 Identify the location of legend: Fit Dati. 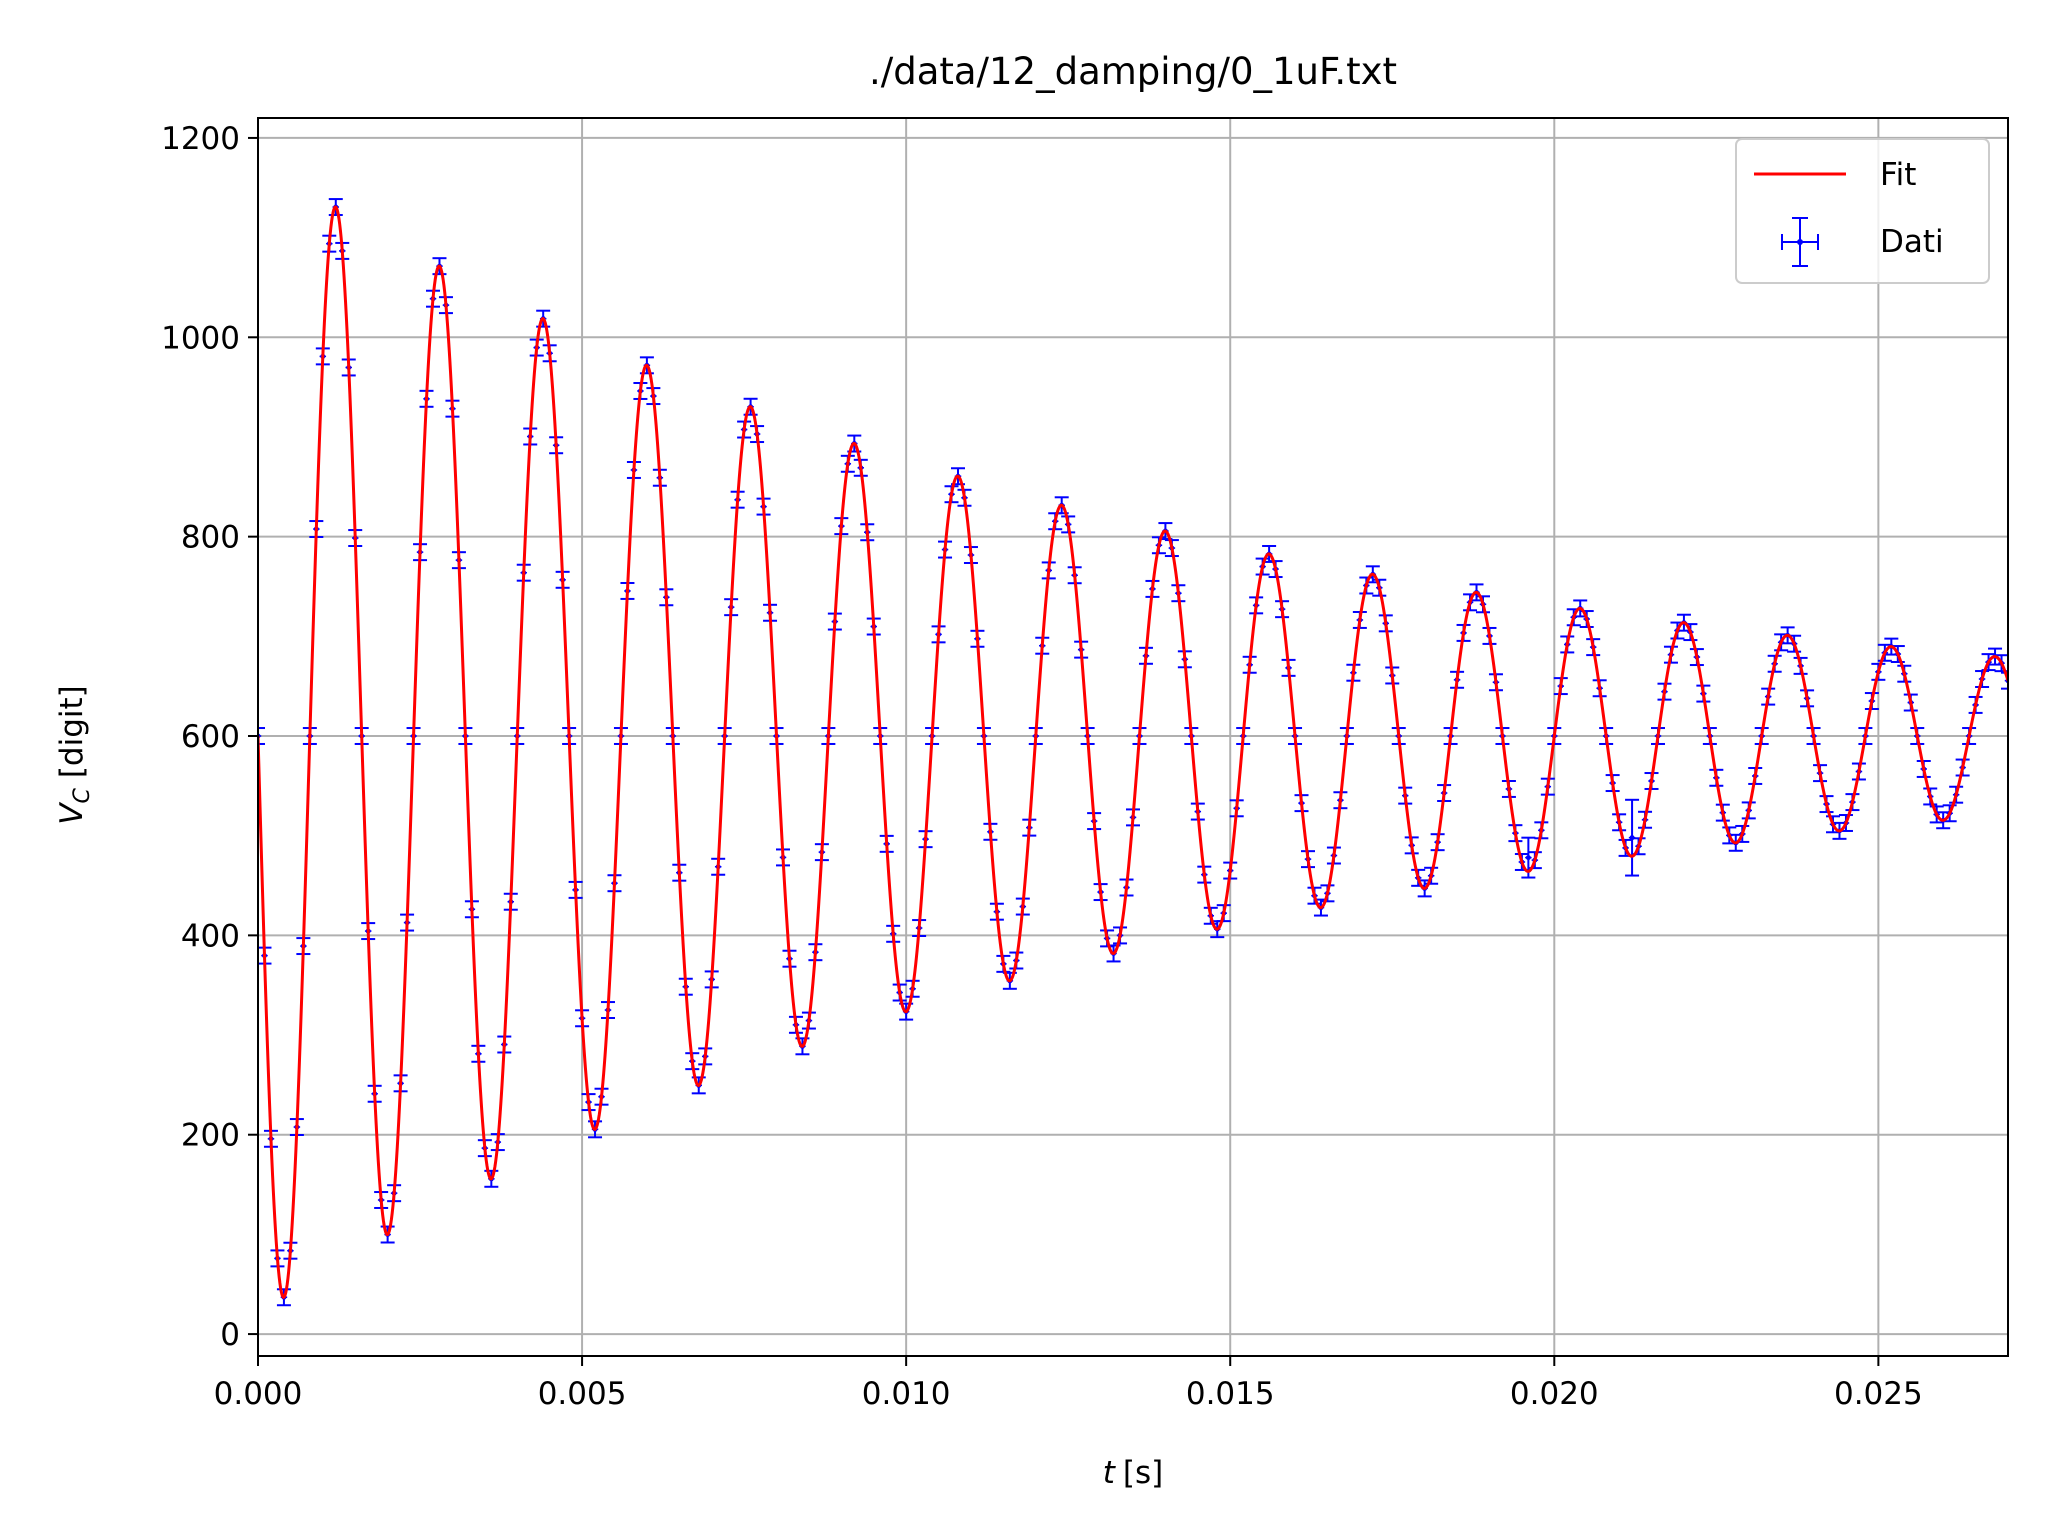
(1862, 211).